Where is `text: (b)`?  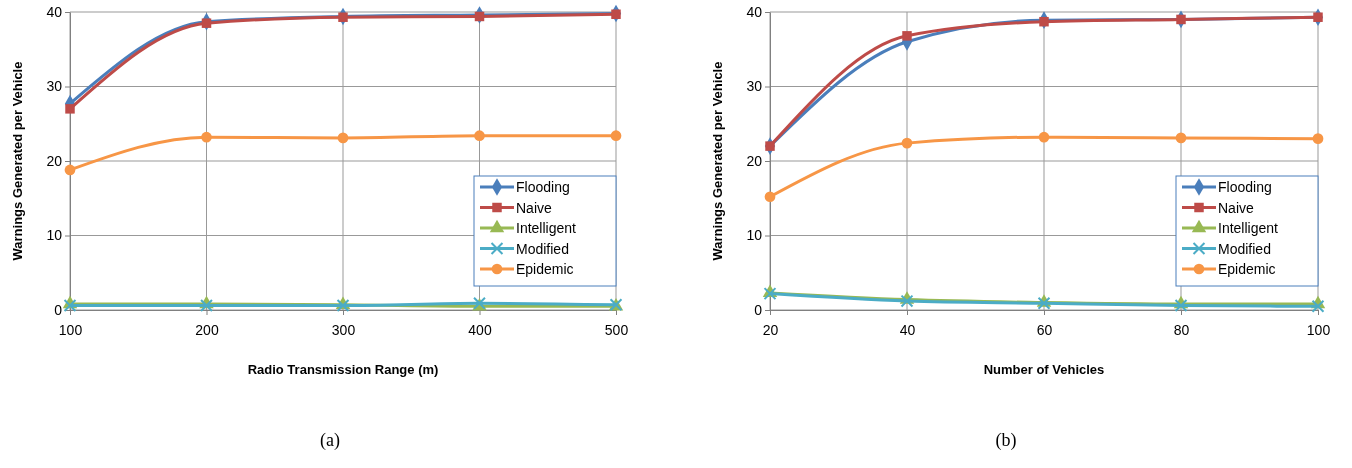 text: (b) is located at coordinates (1006, 440).